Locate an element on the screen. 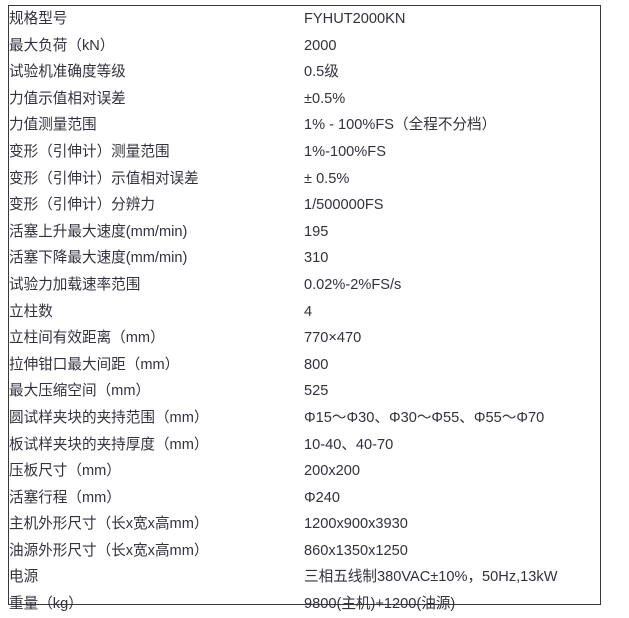 This screenshot has height=618, width=629. spec-label-text: 电源 is located at coordinates (24, 577).